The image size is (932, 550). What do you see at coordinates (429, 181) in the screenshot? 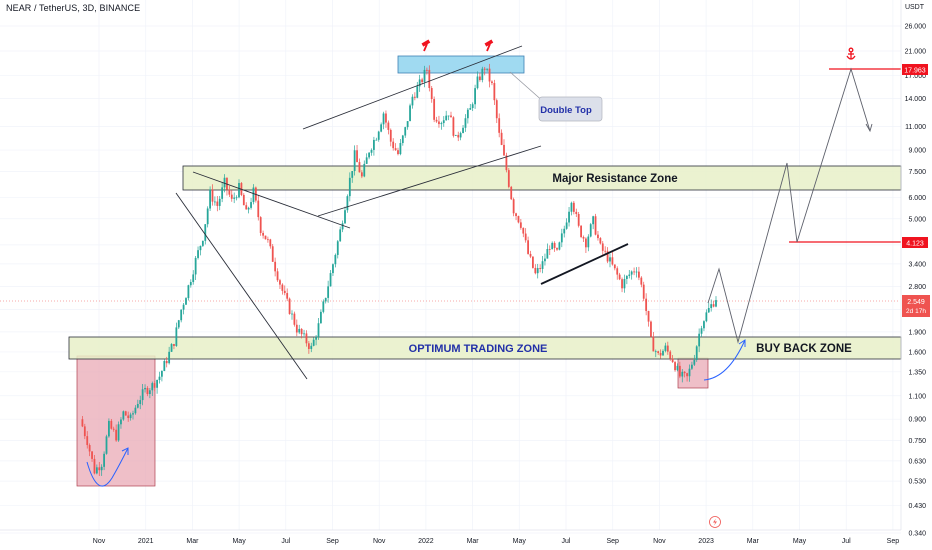
I see `channel-lower-line` at bounding box center [429, 181].